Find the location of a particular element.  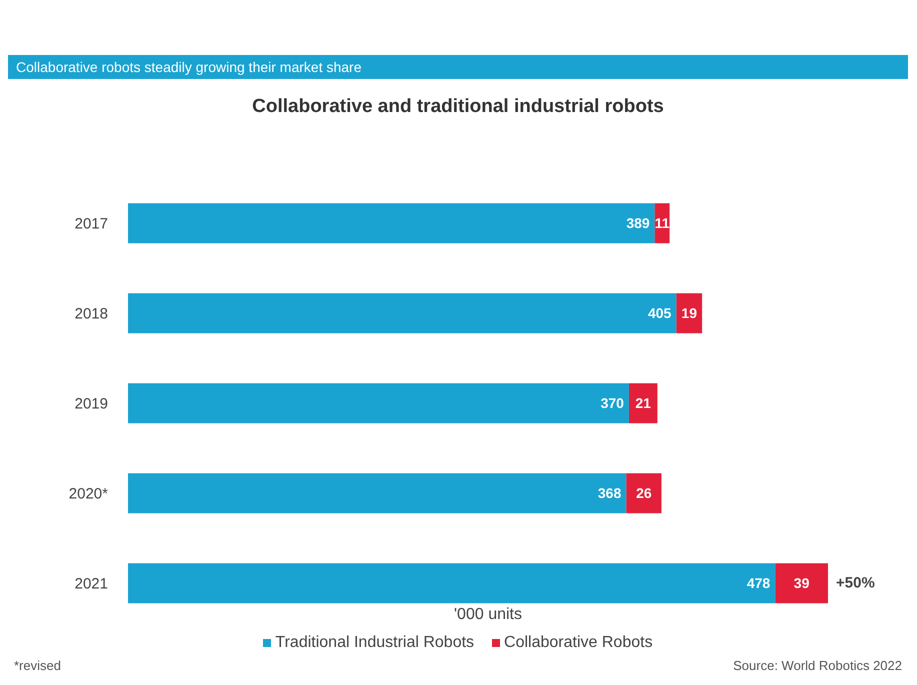

annotation: +50% is located at coordinates (855, 583).